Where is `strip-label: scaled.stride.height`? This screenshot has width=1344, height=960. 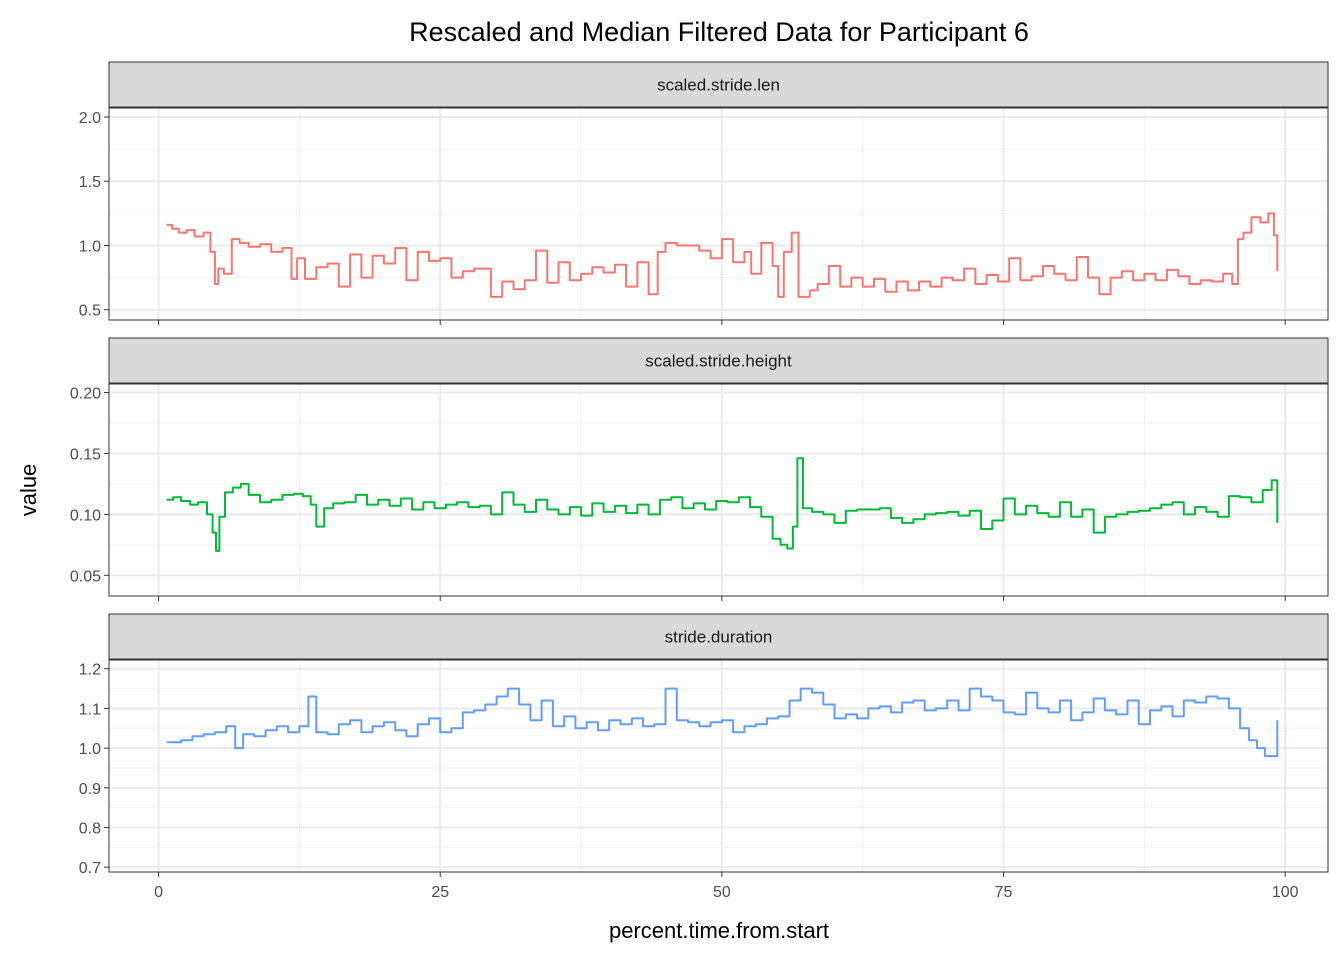 strip-label: scaled.stride.height is located at coordinates (718, 361).